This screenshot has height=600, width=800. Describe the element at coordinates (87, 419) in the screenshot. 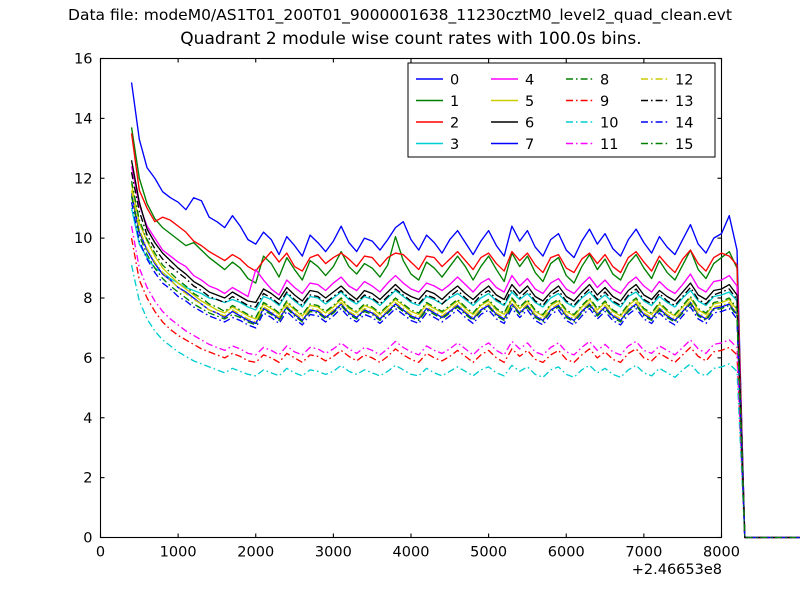

I see `y-tick-label: 4` at that location.